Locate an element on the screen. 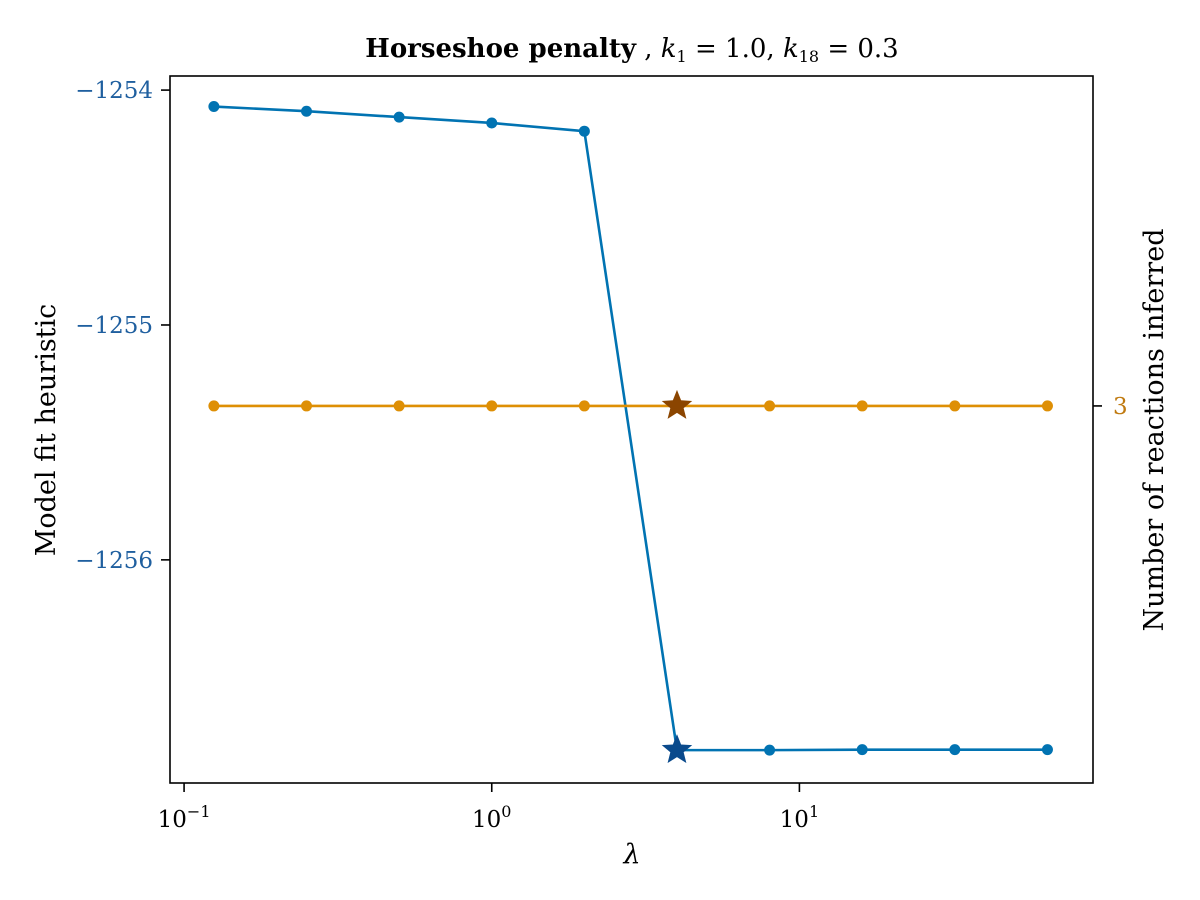  right-y-axis: 3 is located at coordinates (1110, 407).